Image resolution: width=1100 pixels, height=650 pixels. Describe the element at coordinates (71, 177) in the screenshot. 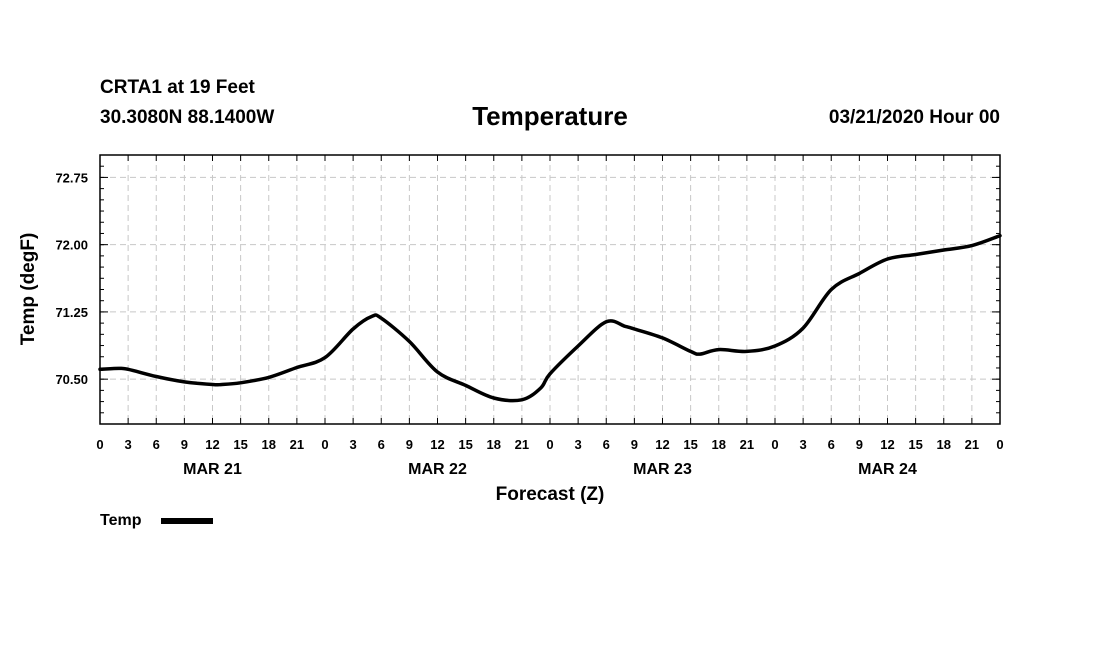

I see `y-tick-label: 72.75` at that location.